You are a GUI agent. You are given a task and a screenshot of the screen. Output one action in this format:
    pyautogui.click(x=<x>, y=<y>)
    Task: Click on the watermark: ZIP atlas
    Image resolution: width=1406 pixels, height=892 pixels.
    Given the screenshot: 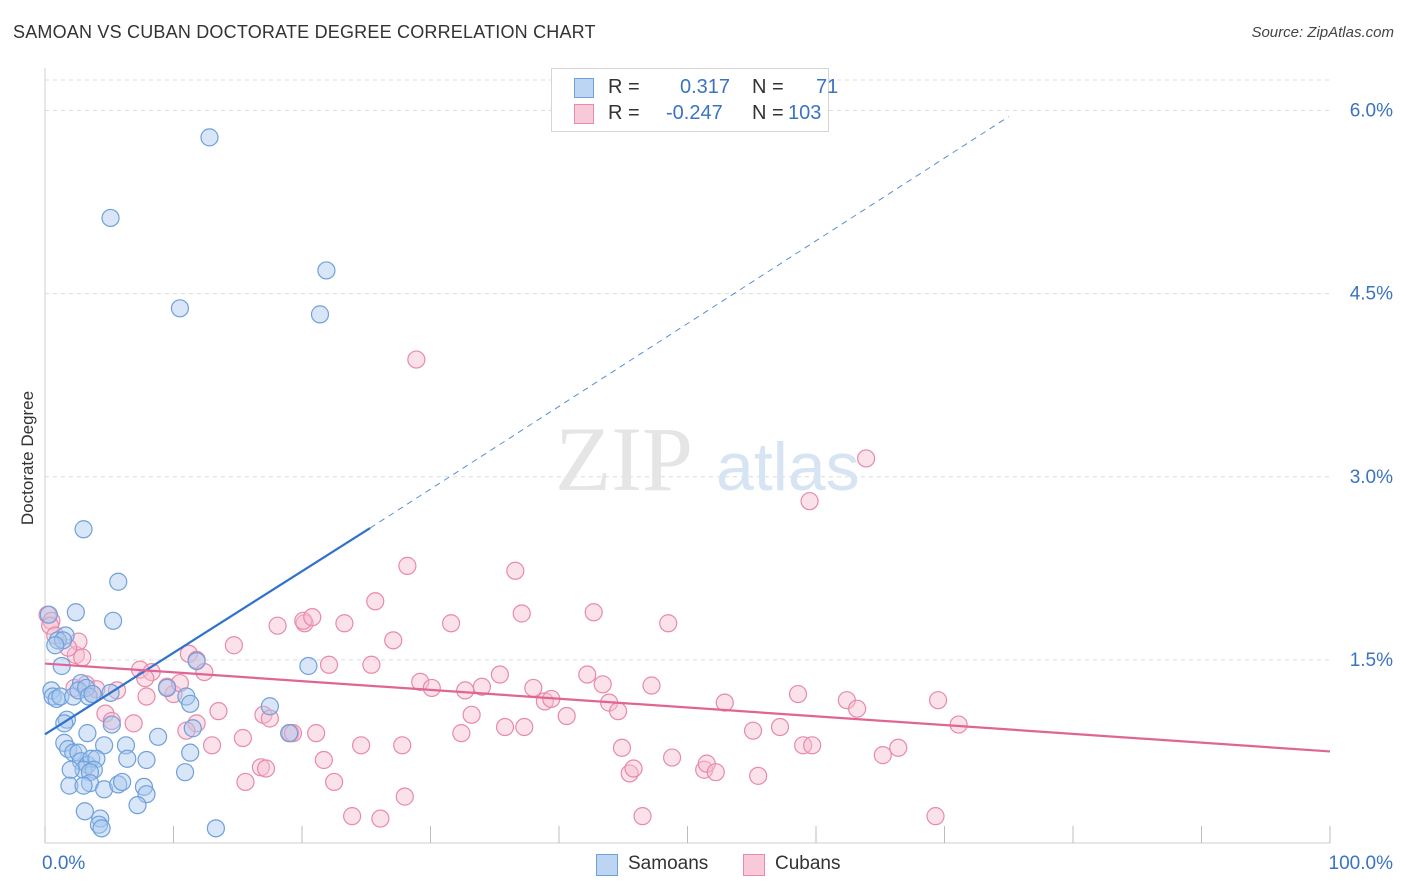 What is the action you would take?
    pyautogui.click(x=707, y=459)
    